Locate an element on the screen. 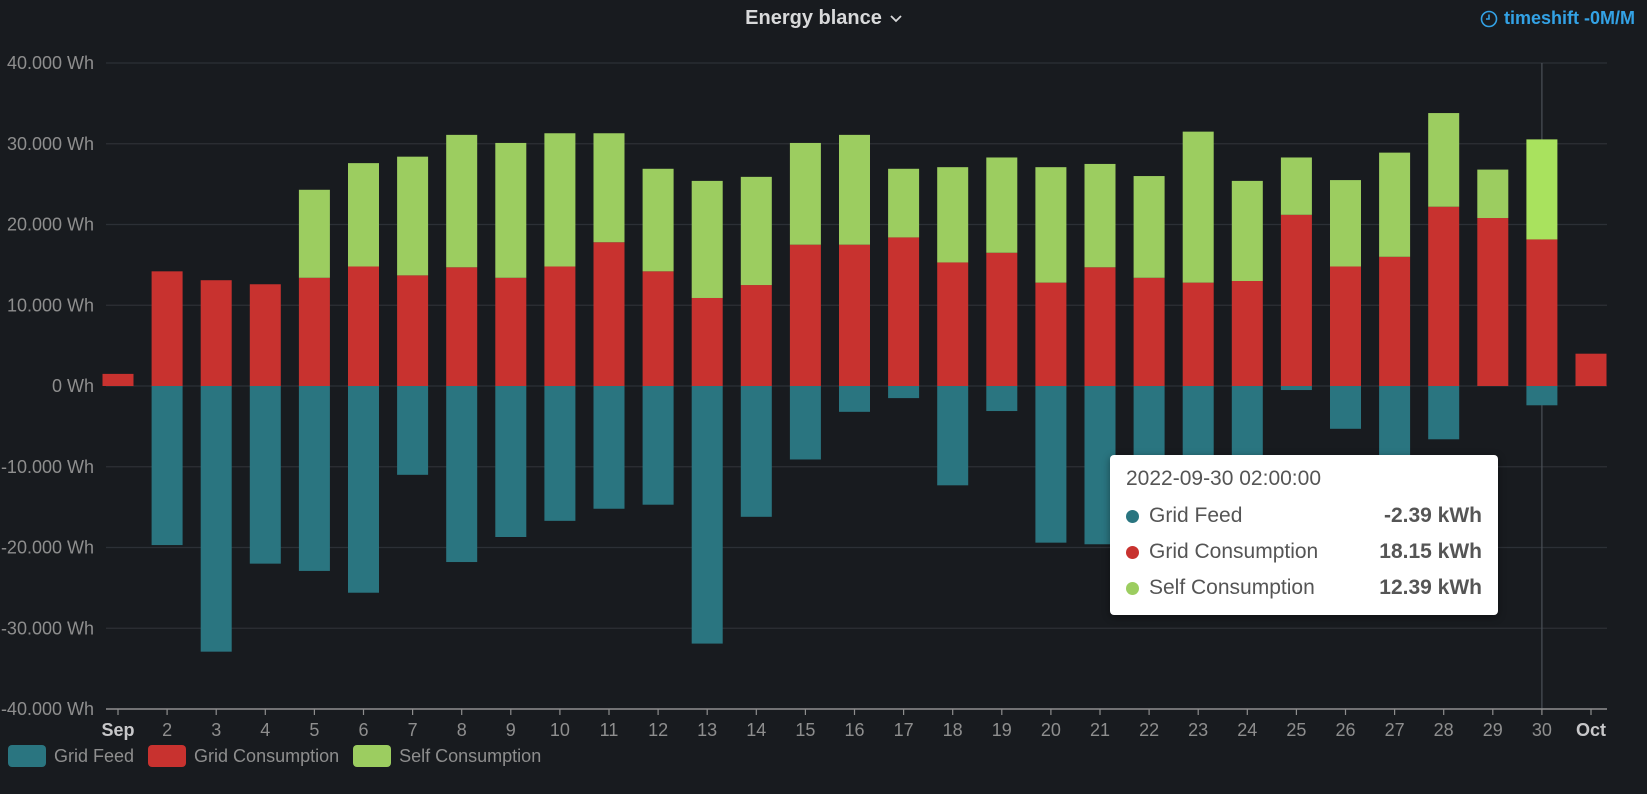 This screenshot has width=1647, height=794. x-tick-label: 20 is located at coordinates (1051, 730).